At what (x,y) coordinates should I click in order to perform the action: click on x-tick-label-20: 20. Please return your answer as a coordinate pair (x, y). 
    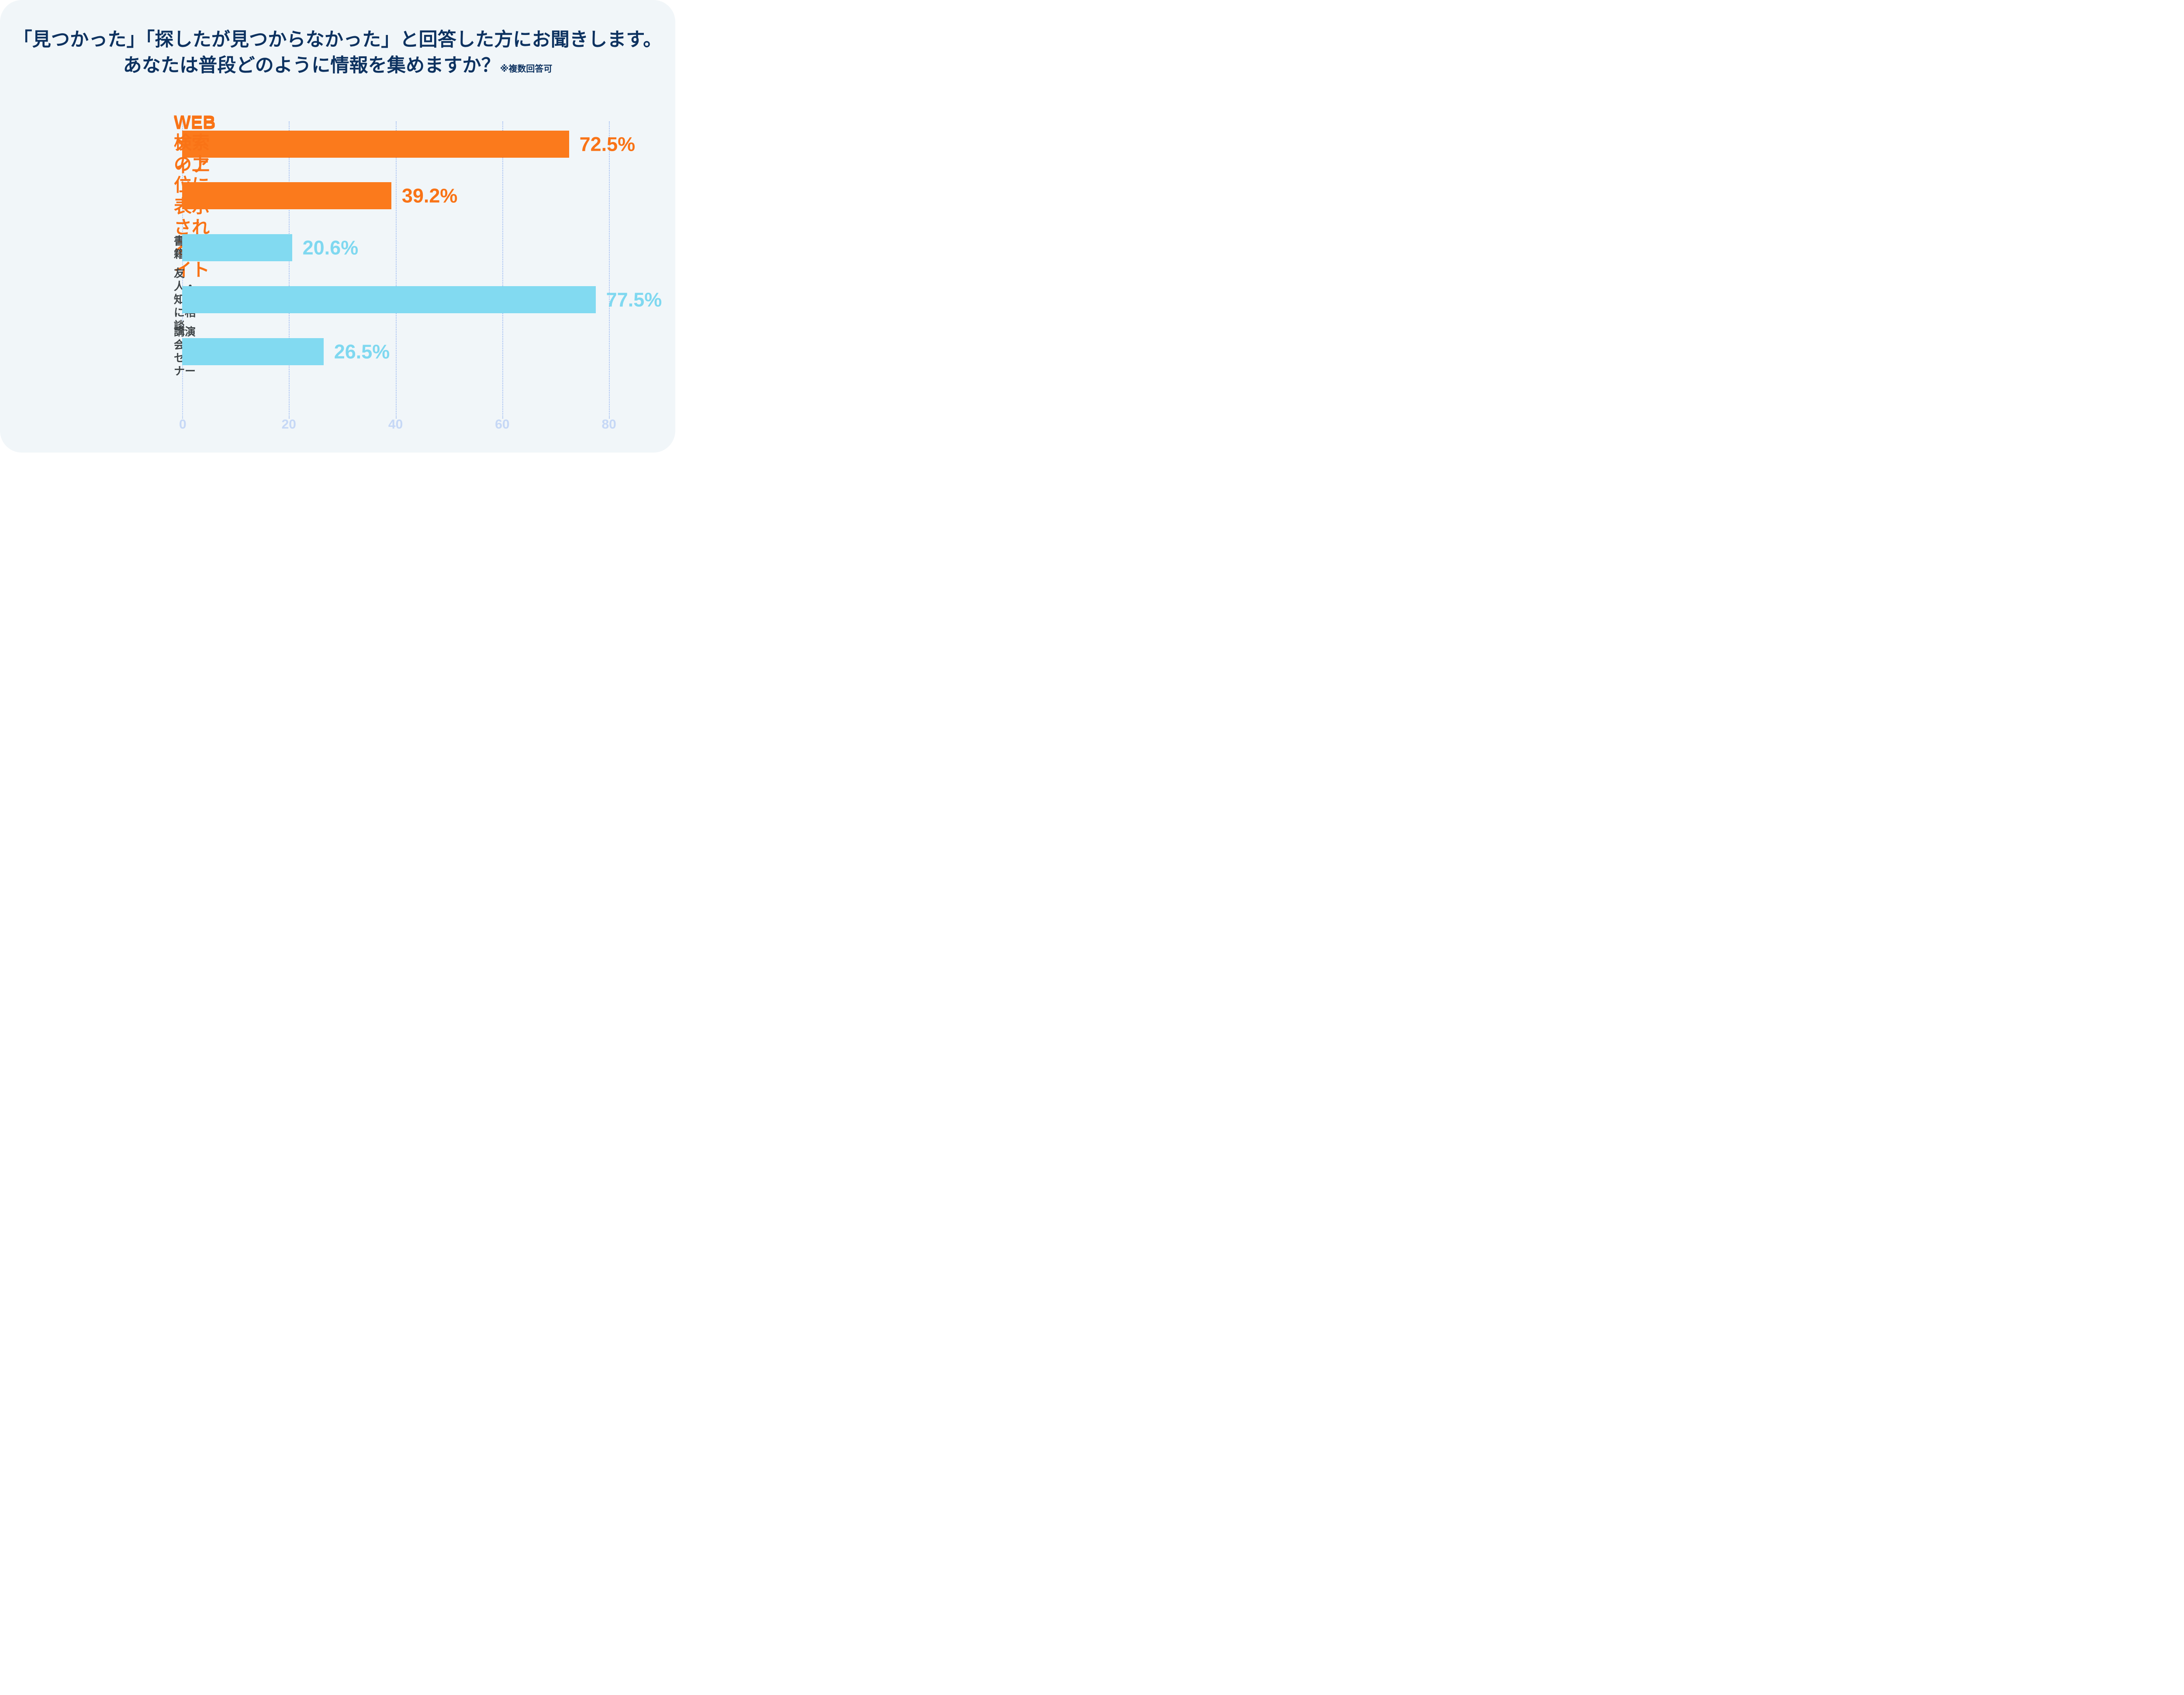
    Looking at the image, I should click on (288, 424).